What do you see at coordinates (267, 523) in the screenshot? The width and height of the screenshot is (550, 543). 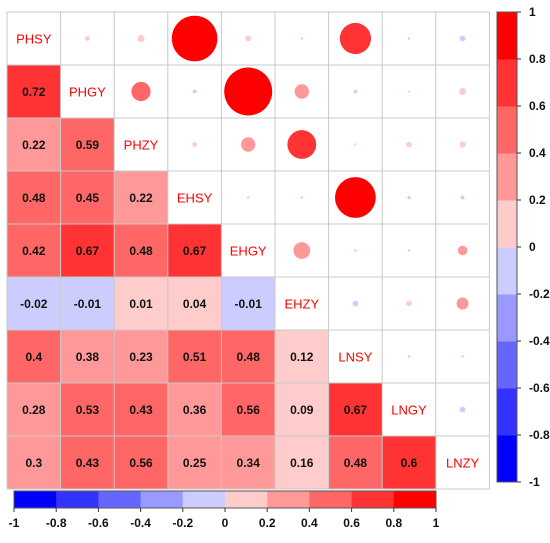 I see `colorbar-bottom-tick-label: 0.2` at bounding box center [267, 523].